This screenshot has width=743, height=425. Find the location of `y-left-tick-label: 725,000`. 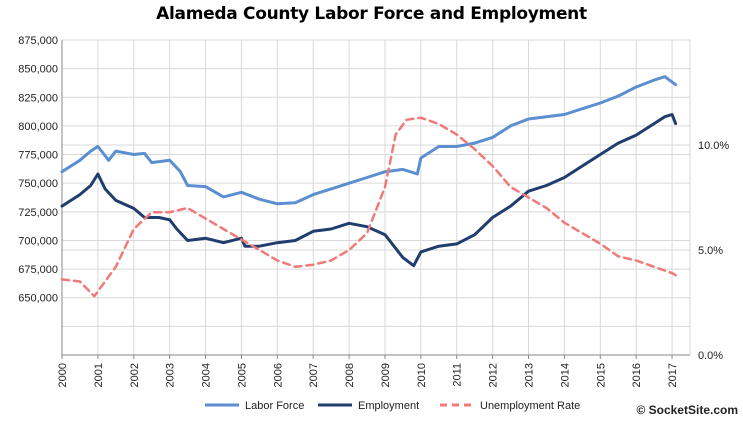

y-left-tick-label: 725,000 is located at coordinates (38, 213).